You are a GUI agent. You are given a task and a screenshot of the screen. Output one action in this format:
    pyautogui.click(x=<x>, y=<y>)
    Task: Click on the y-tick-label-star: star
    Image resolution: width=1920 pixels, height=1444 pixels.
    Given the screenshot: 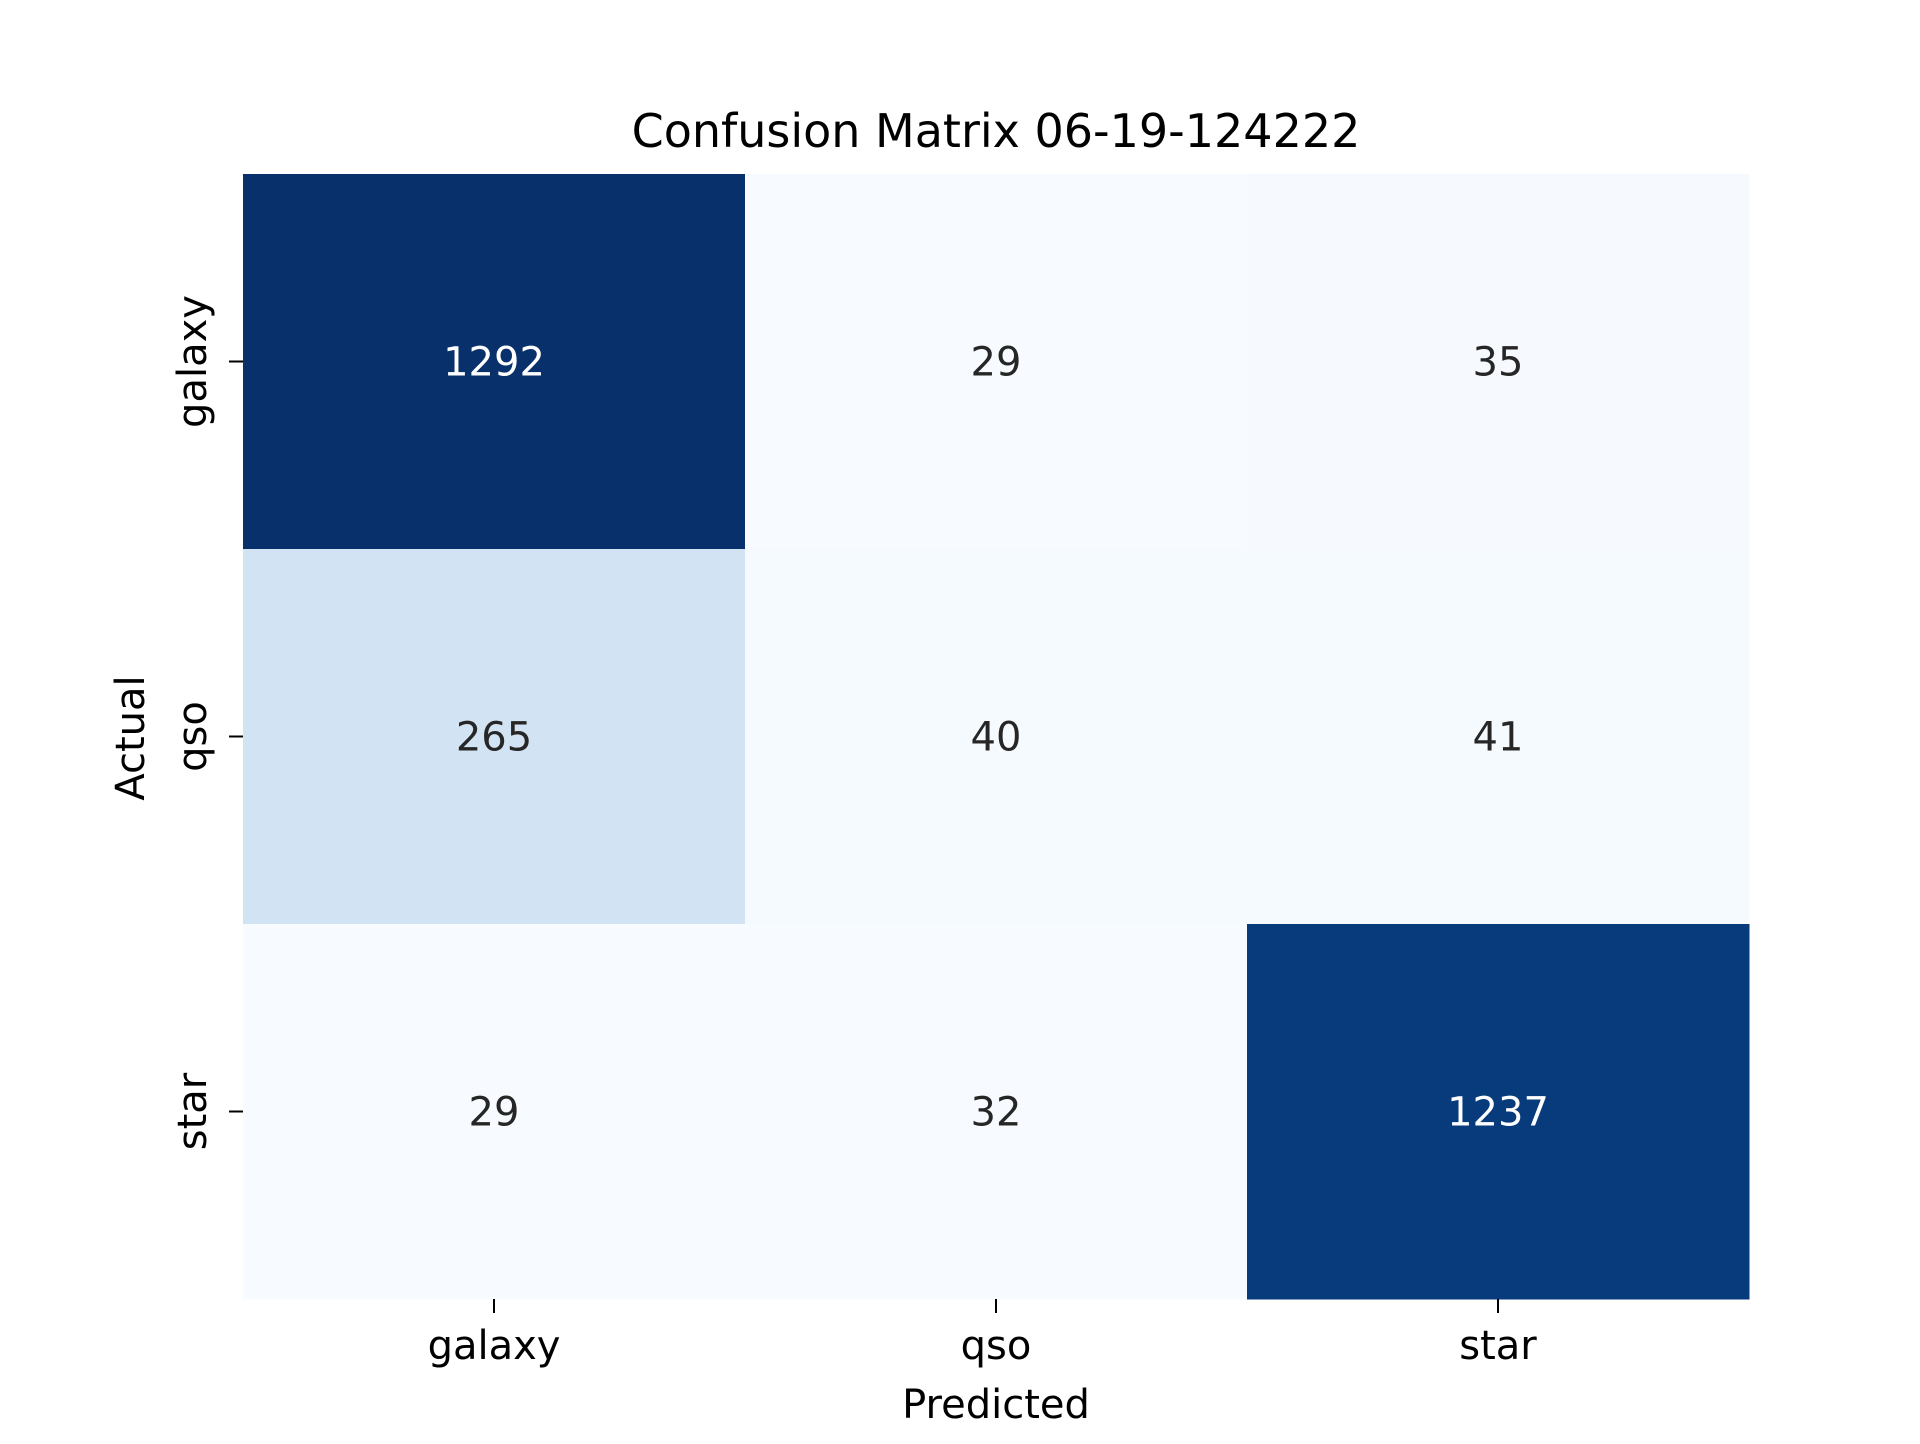 What is the action you would take?
    pyautogui.click(x=193, y=1111)
    